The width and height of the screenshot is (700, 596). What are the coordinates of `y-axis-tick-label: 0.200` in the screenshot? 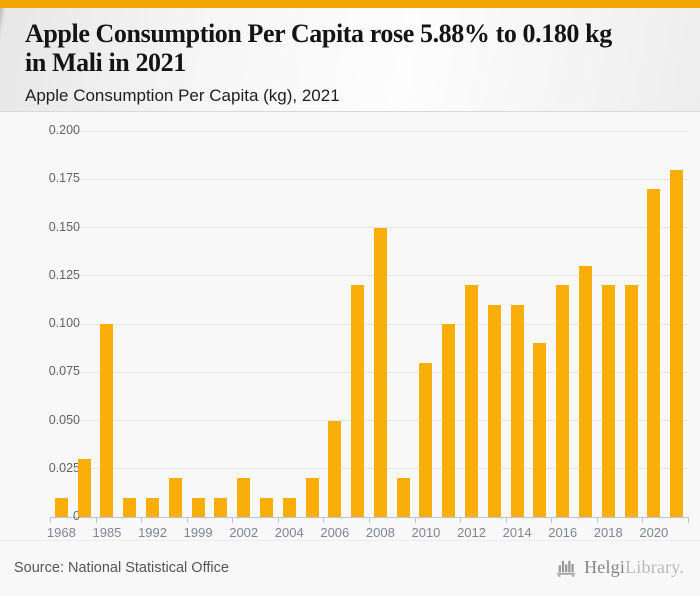 It's located at (64, 130).